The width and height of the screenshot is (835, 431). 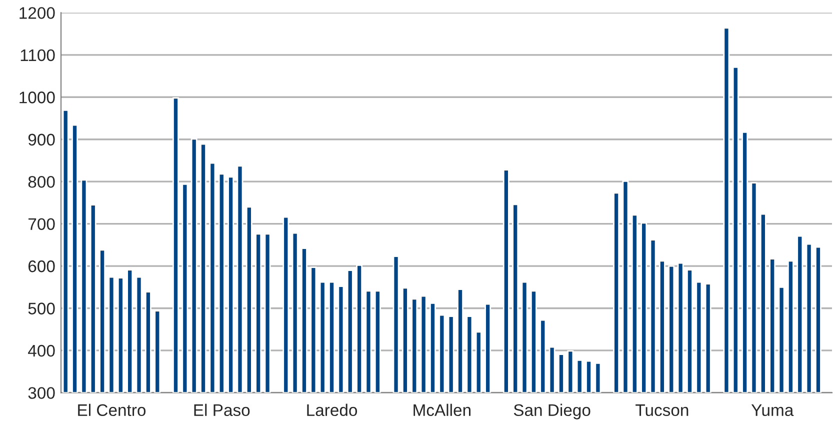 What do you see at coordinates (41, 308) in the screenshot?
I see `y-tick-label: 500` at bounding box center [41, 308].